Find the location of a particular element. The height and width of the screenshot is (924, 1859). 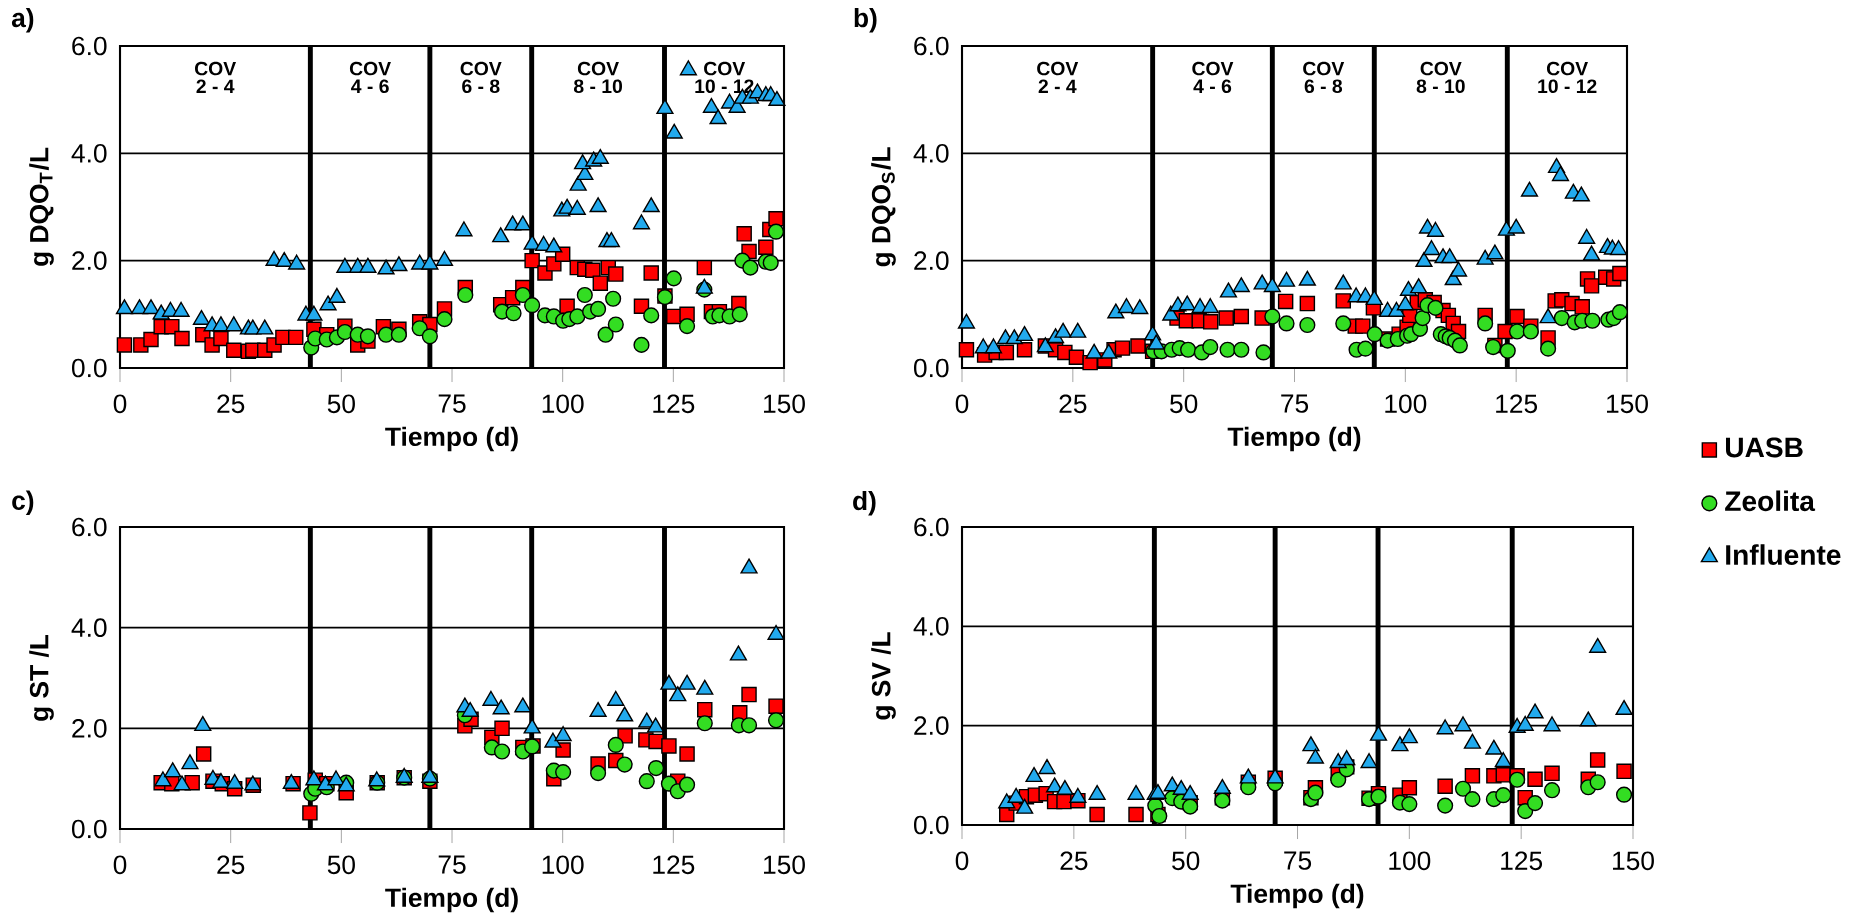

legend-label: UASB is located at coordinates (1764, 447).